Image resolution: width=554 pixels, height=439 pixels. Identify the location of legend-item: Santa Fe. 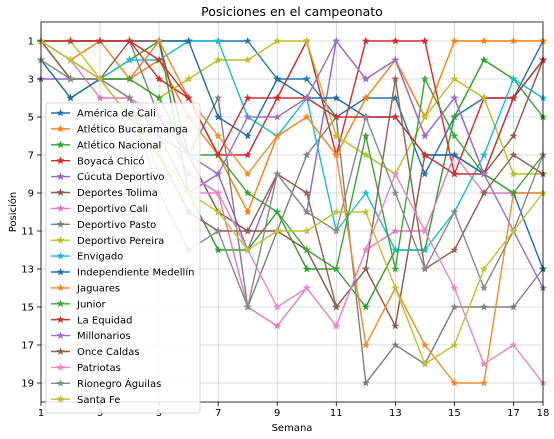
(85, 400).